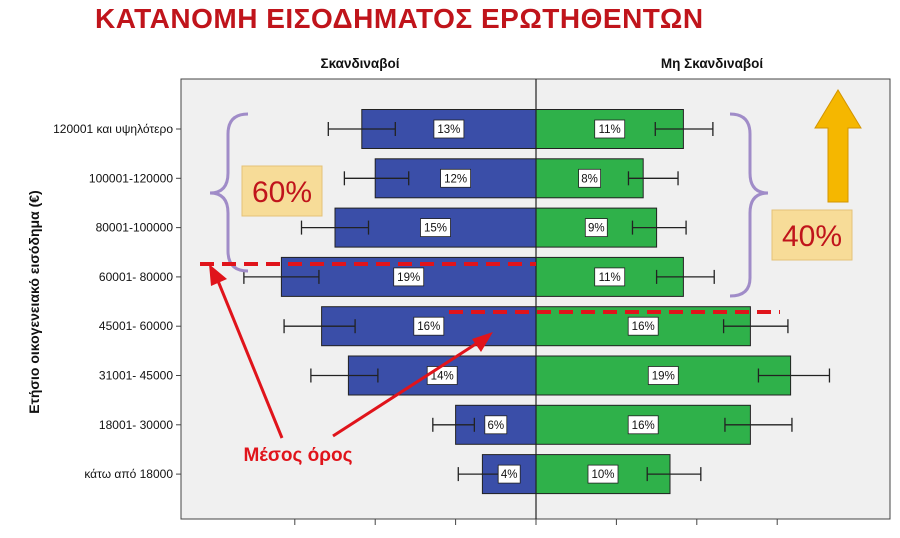  I want to click on value-label: 10%, so click(602, 475).